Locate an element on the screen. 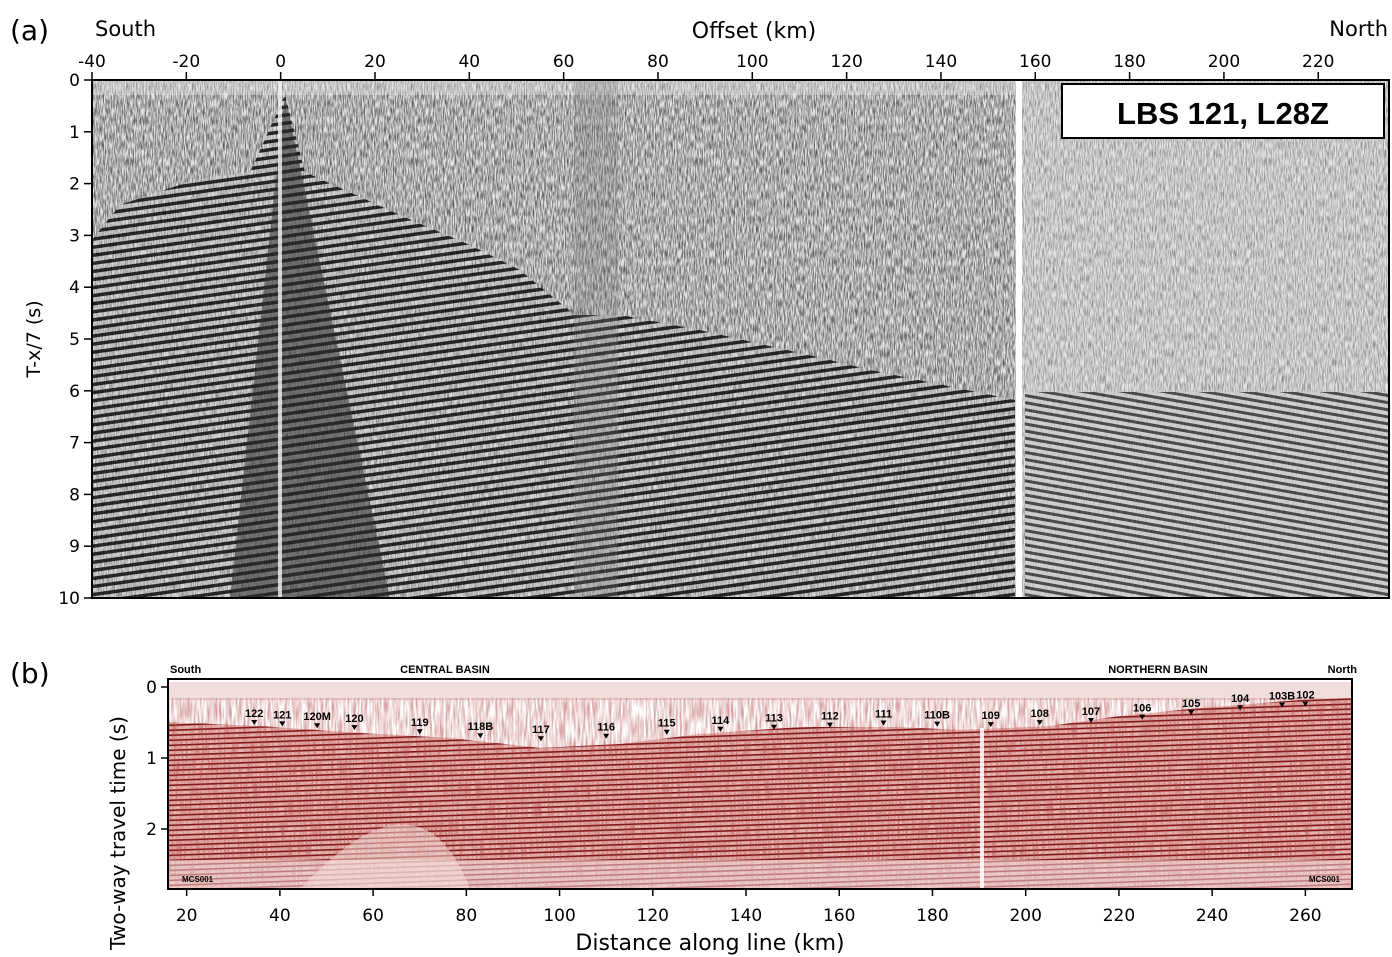  obs-station-label: 116 is located at coordinates (606, 728).